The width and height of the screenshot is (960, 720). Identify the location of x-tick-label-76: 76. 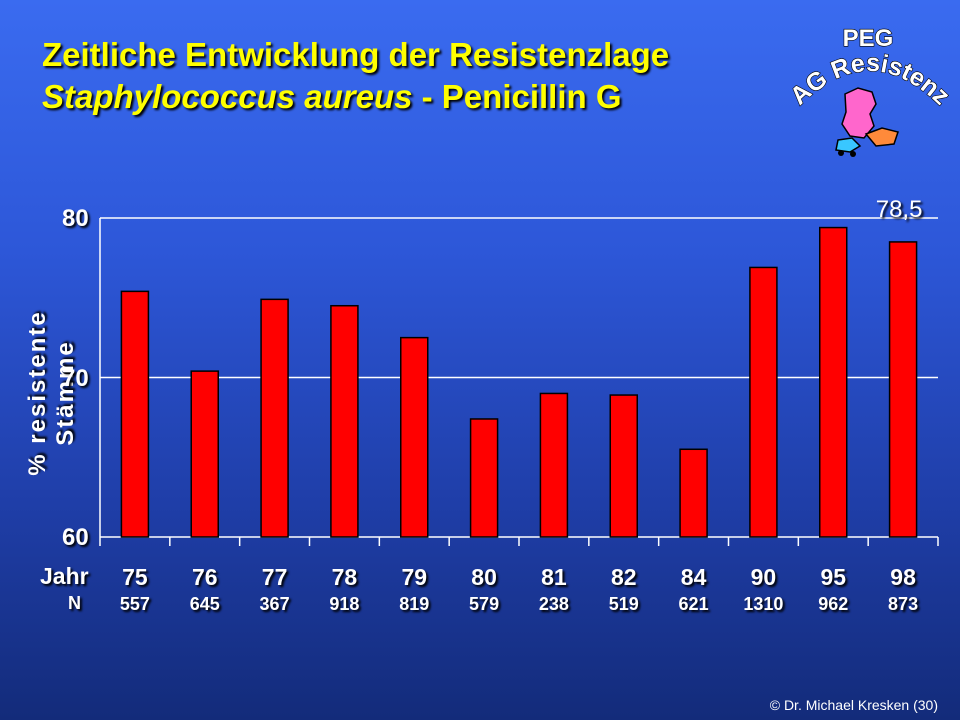
(205, 577).